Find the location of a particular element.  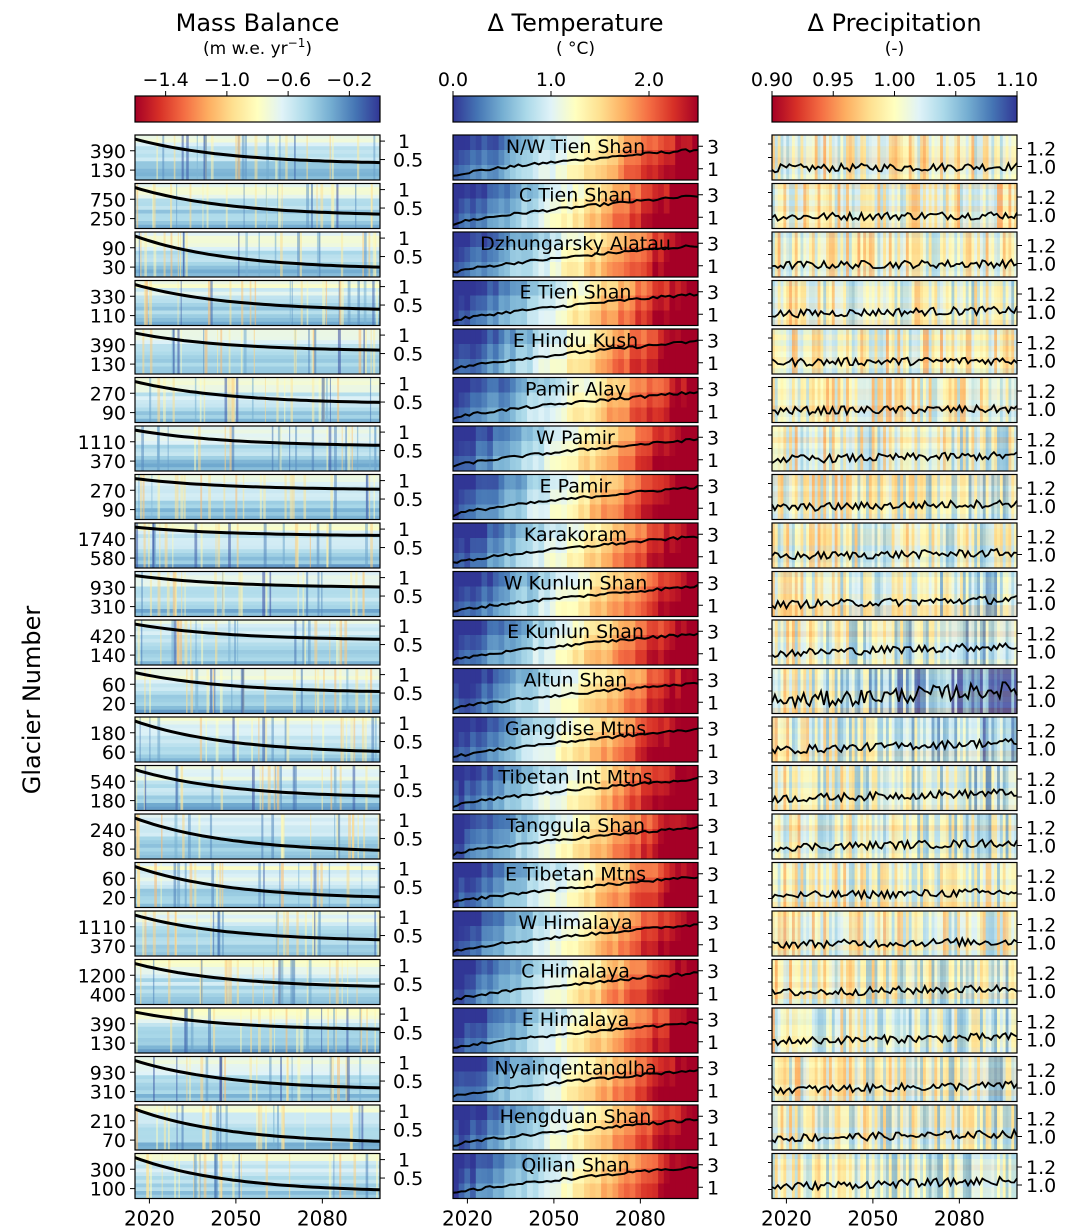

colorbar-tick-label: 1.0 is located at coordinates (551, 80).